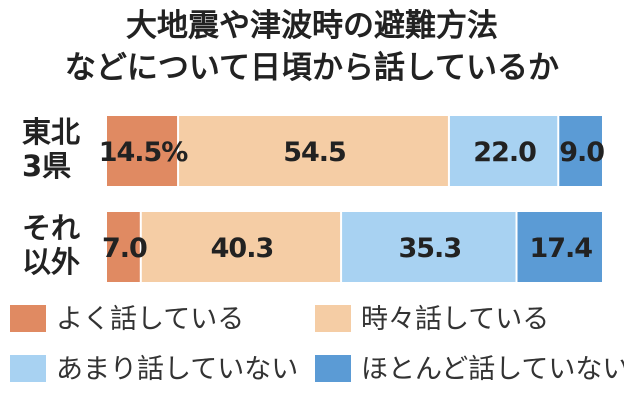 The image size is (624, 400). What do you see at coordinates (177, 369) in the screenshot?
I see `legend-label: あまり話していない` at bounding box center [177, 369].